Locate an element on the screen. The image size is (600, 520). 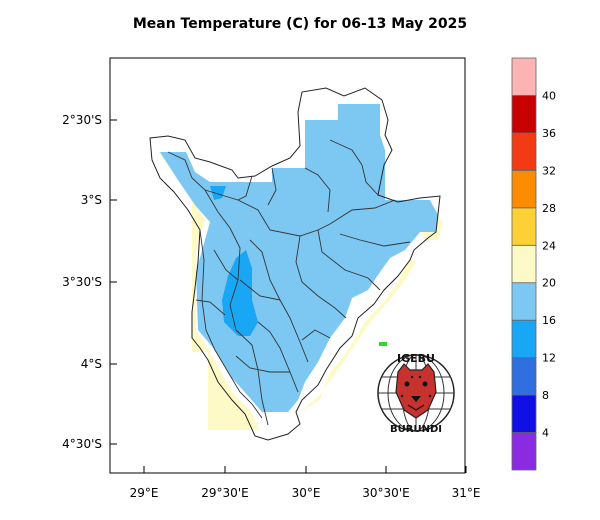
y-tick-label: 4°S is located at coordinates (91, 364).